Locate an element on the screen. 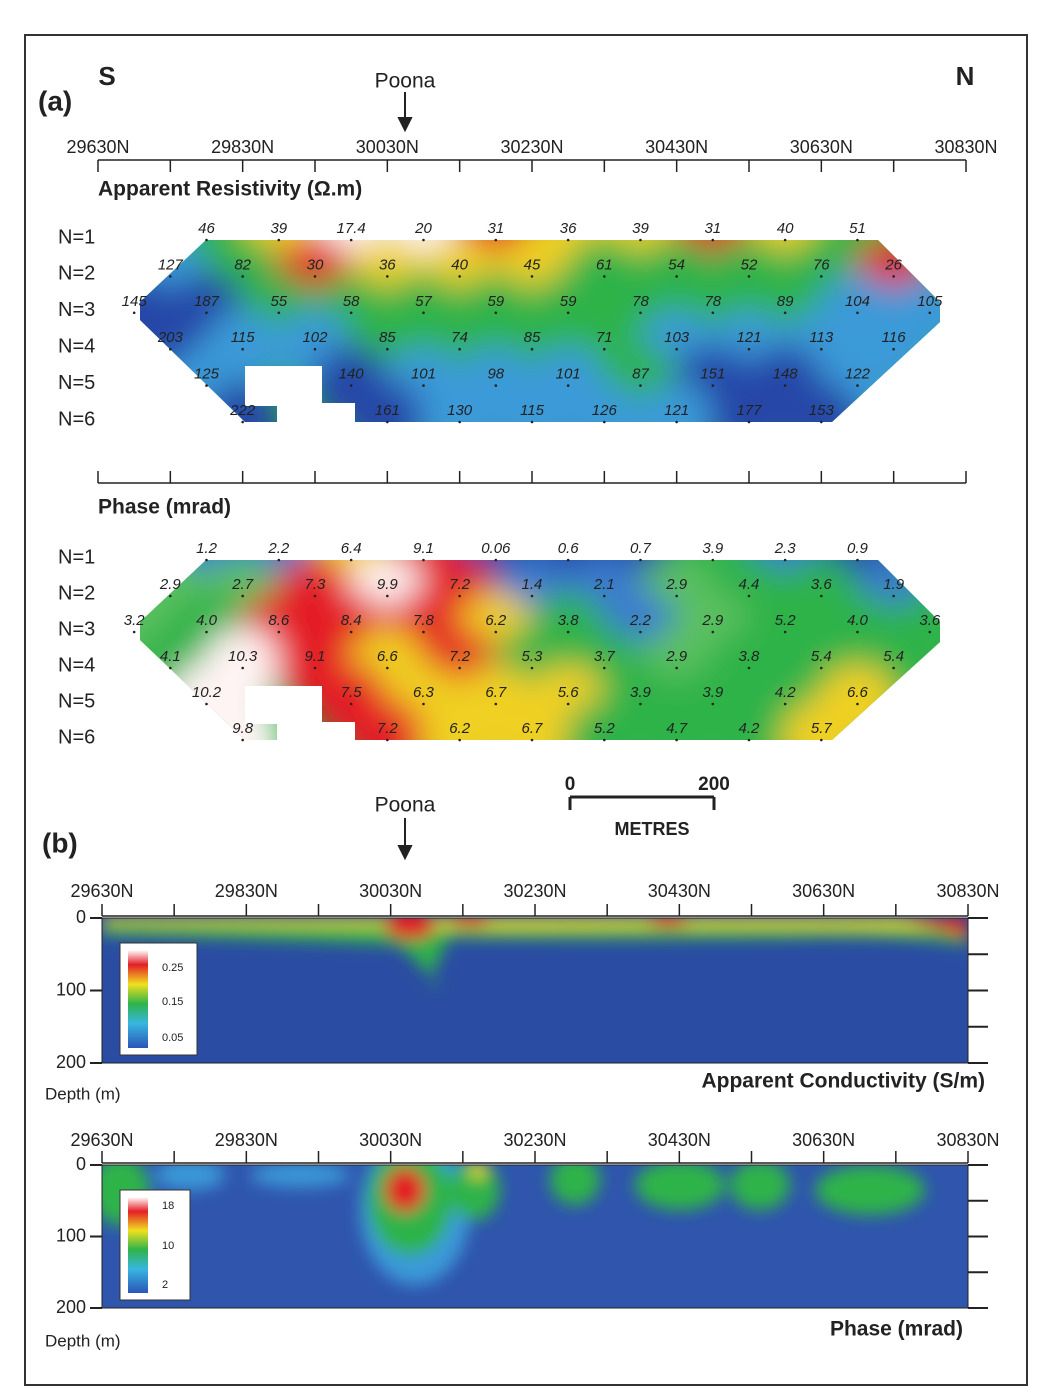 The height and width of the screenshot is (1400, 1044). value-label: 122 is located at coordinates (858, 374).